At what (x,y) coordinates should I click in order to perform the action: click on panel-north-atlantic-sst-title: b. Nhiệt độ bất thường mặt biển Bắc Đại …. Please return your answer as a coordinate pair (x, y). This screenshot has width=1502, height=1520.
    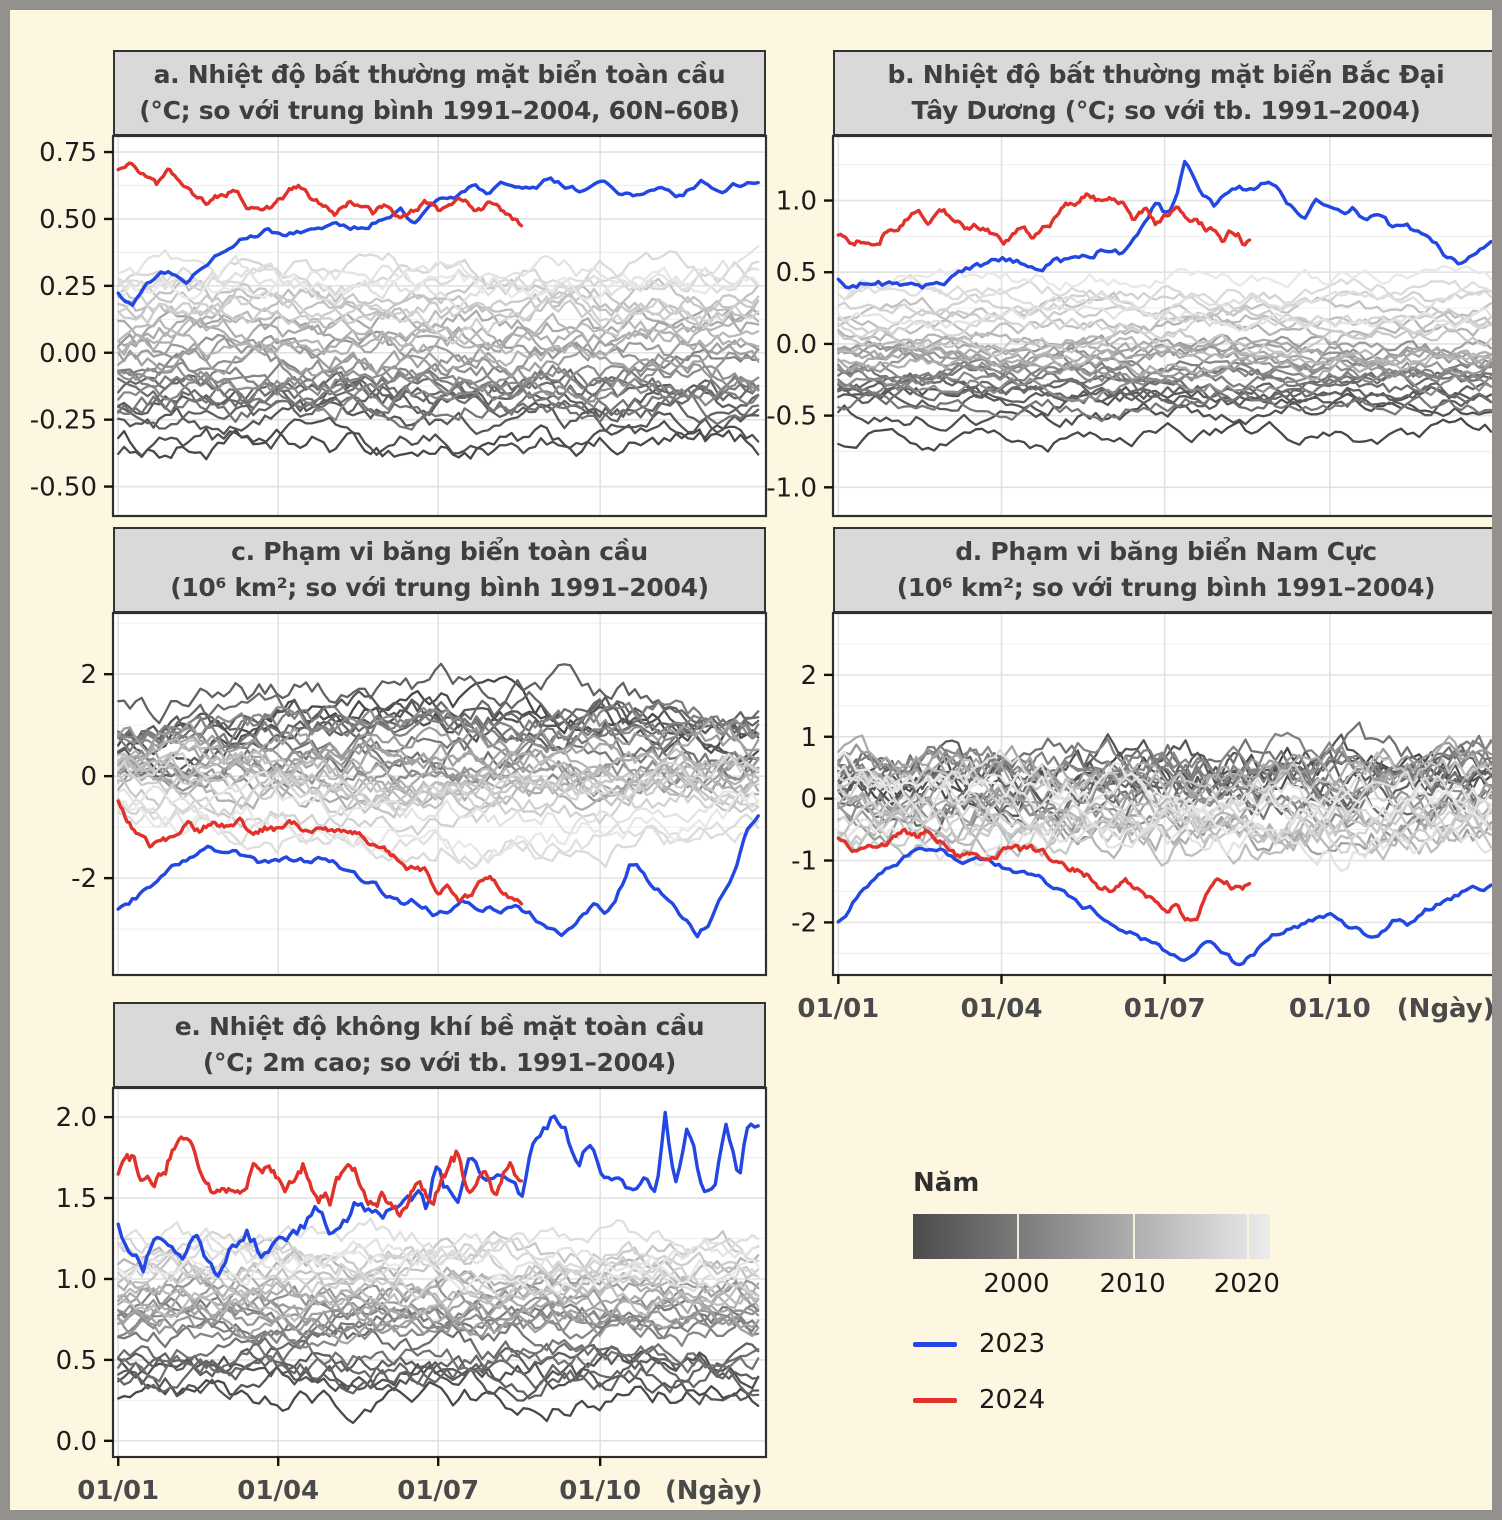
    Looking at the image, I should click on (1162, 93).